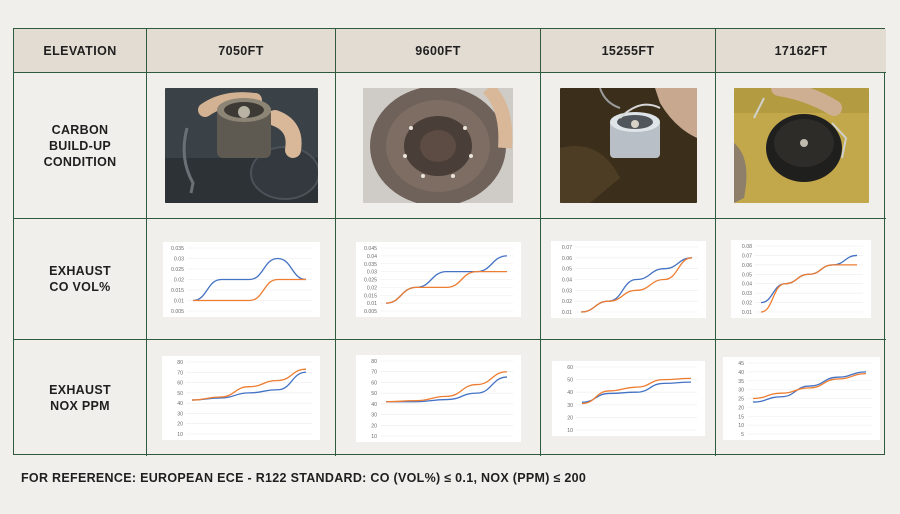 The height and width of the screenshot is (514, 900). I want to click on y-tick-label: 35, so click(741, 381).